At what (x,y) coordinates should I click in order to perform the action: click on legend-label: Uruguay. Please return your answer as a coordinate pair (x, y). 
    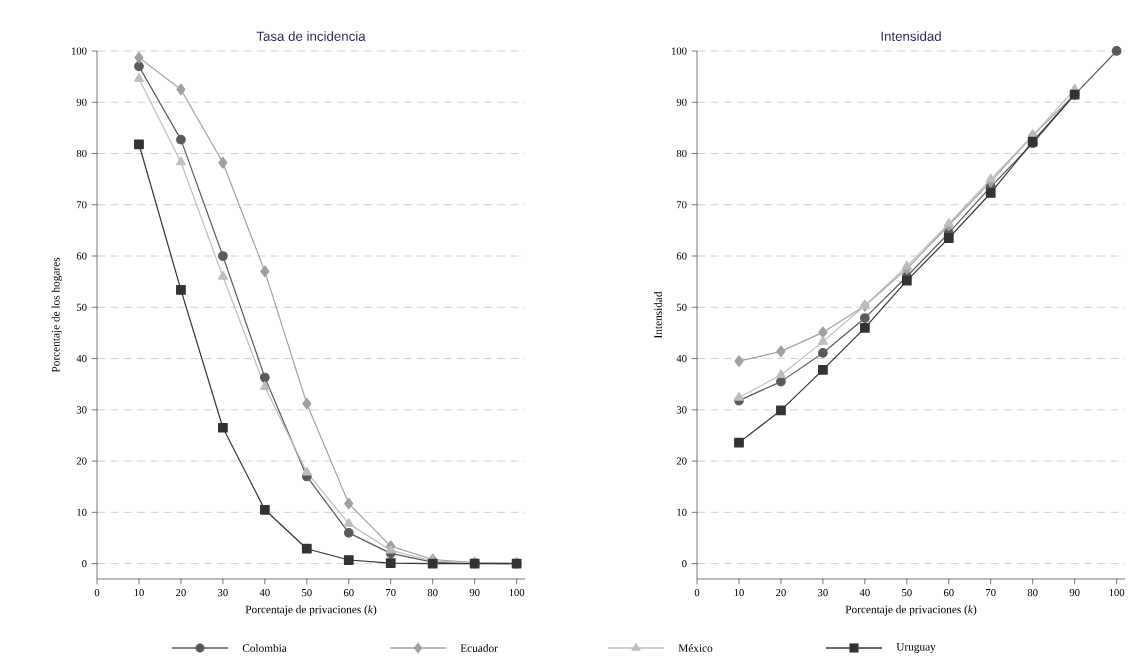
    Looking at the image, I should click on (916, 648).